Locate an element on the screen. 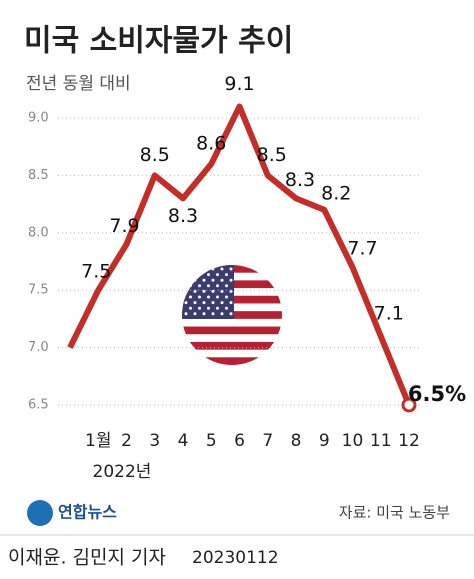 The height and width of the screenshot is (579, 474). us-flag is located at coordinates (232, 315).